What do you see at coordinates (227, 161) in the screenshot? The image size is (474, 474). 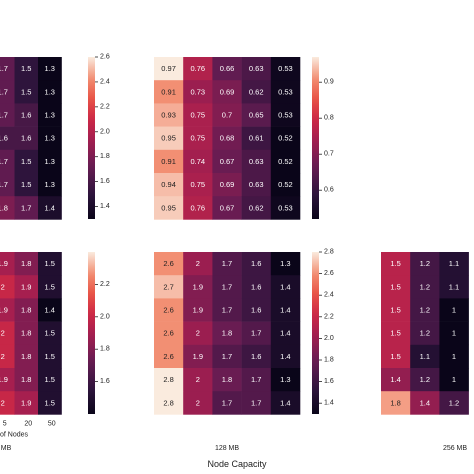 I see `cell-value-label: 0.67` at bounding box center [227, 161].